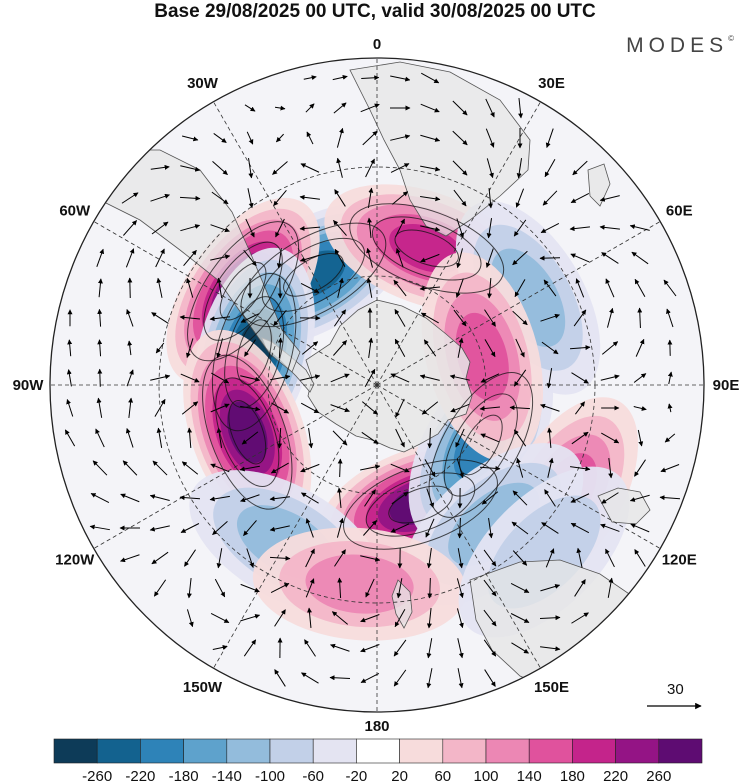  I want to click on meridian-label: 30W, so click(203, 83).